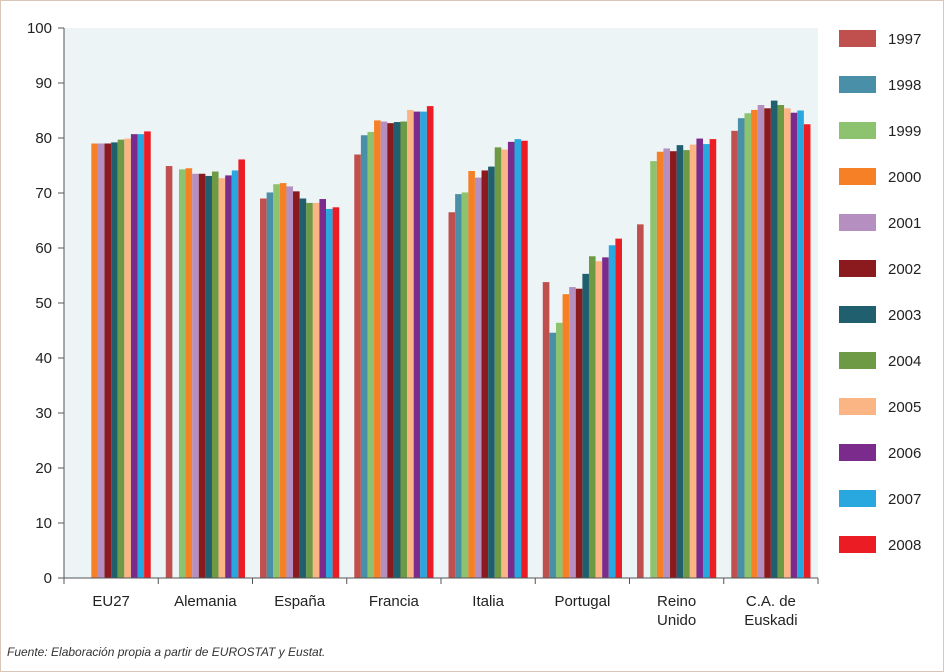 This screenshot has height=672, width=944. Describe the element at coordinates (43, 138) in the screenshot. I see `y-tick-label: 80` at that location.